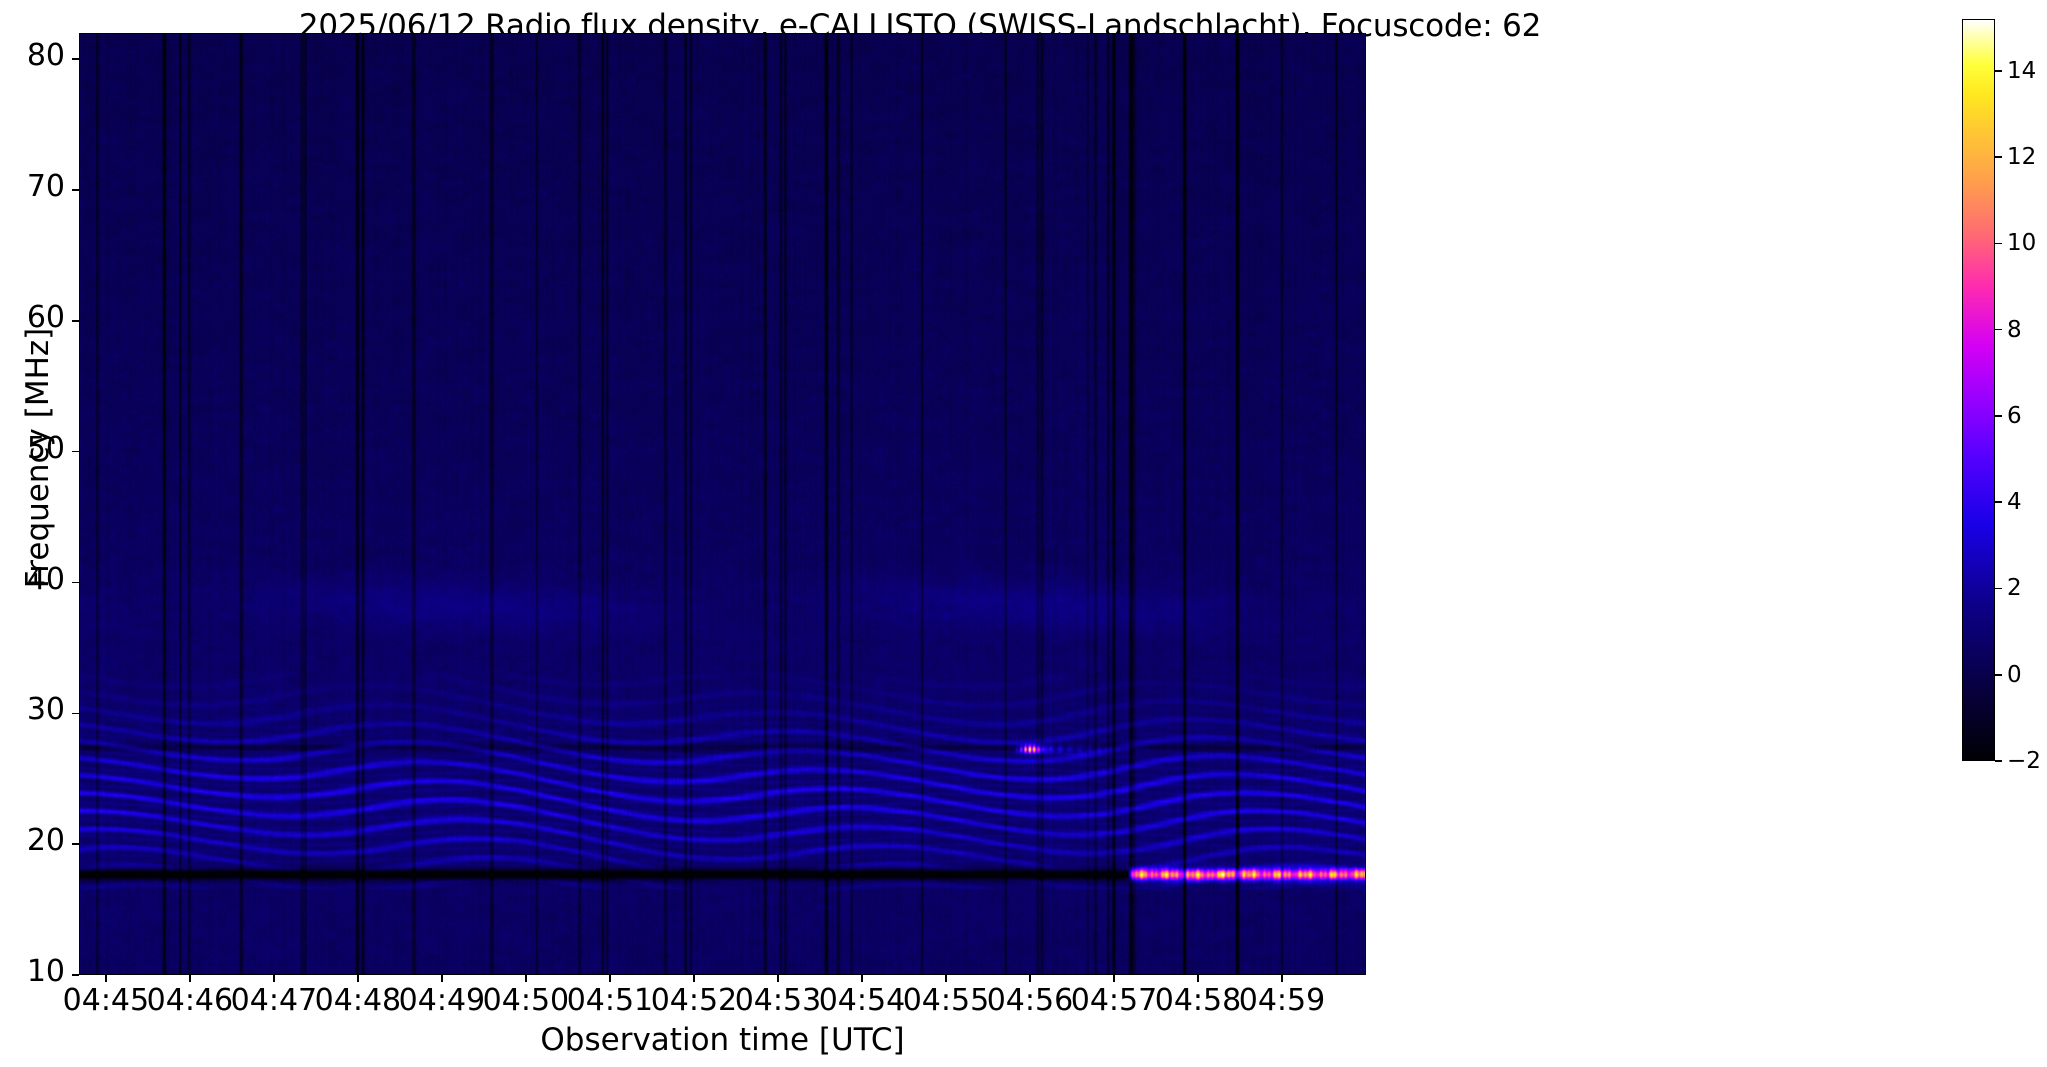 The width and height of the screenshot is (2047, 1067). Describe the element at coordinates (190, 1000) in the screenshot. I see `x-tick-label: 04:46` at that location.